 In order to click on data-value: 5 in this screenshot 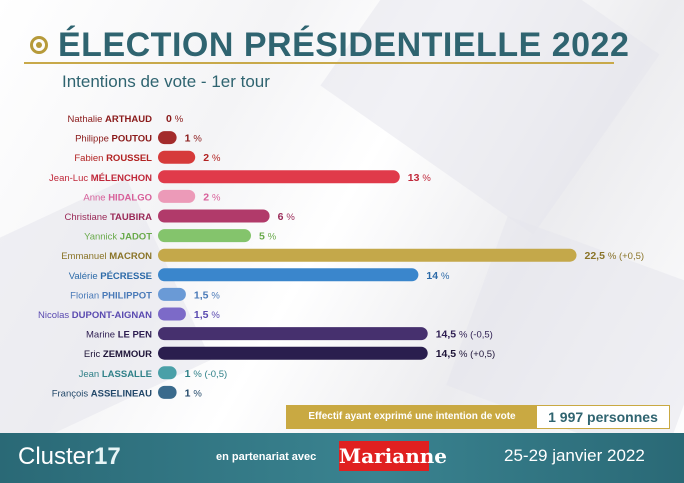, I will do `click(263, 237)`.